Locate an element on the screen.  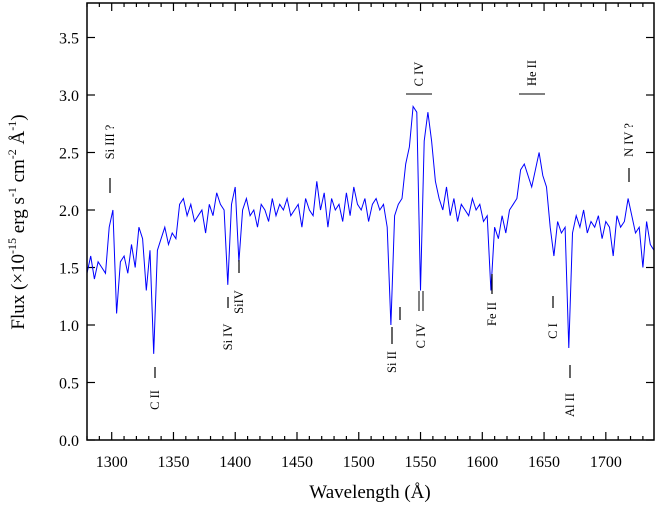
annotation-label: C II is located at coordinates (155, 400).